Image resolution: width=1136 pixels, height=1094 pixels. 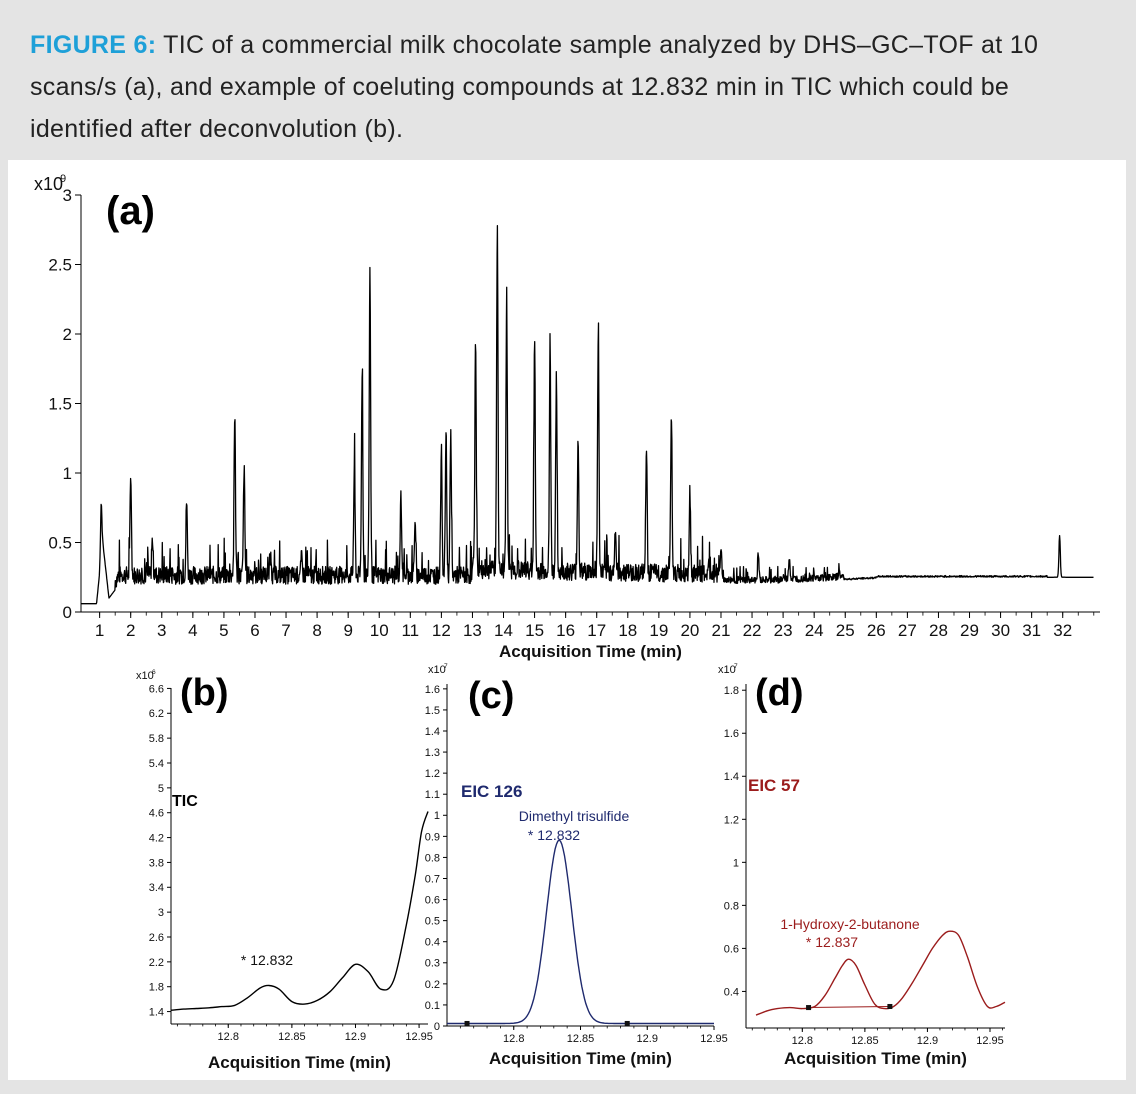 What do you see at coordinates (156, 714) in the screenshot?
I see `y-tick-label: 6.2` at bounding box center [156, 714].